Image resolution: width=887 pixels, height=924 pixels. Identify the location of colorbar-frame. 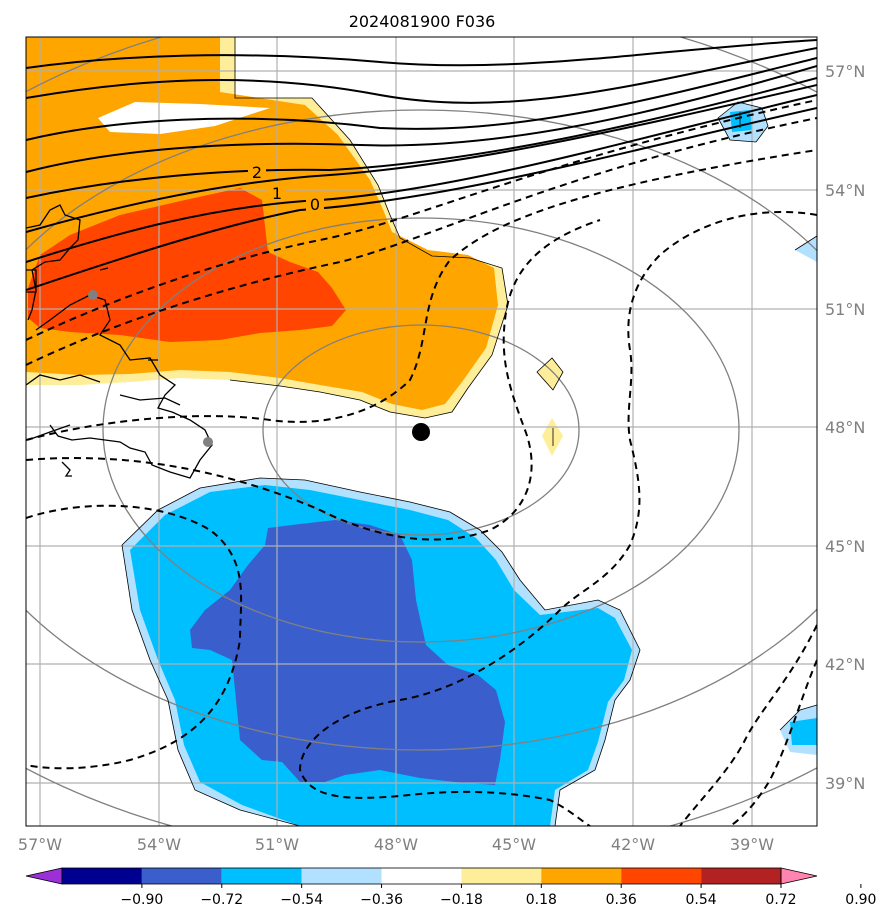
(421, 876).